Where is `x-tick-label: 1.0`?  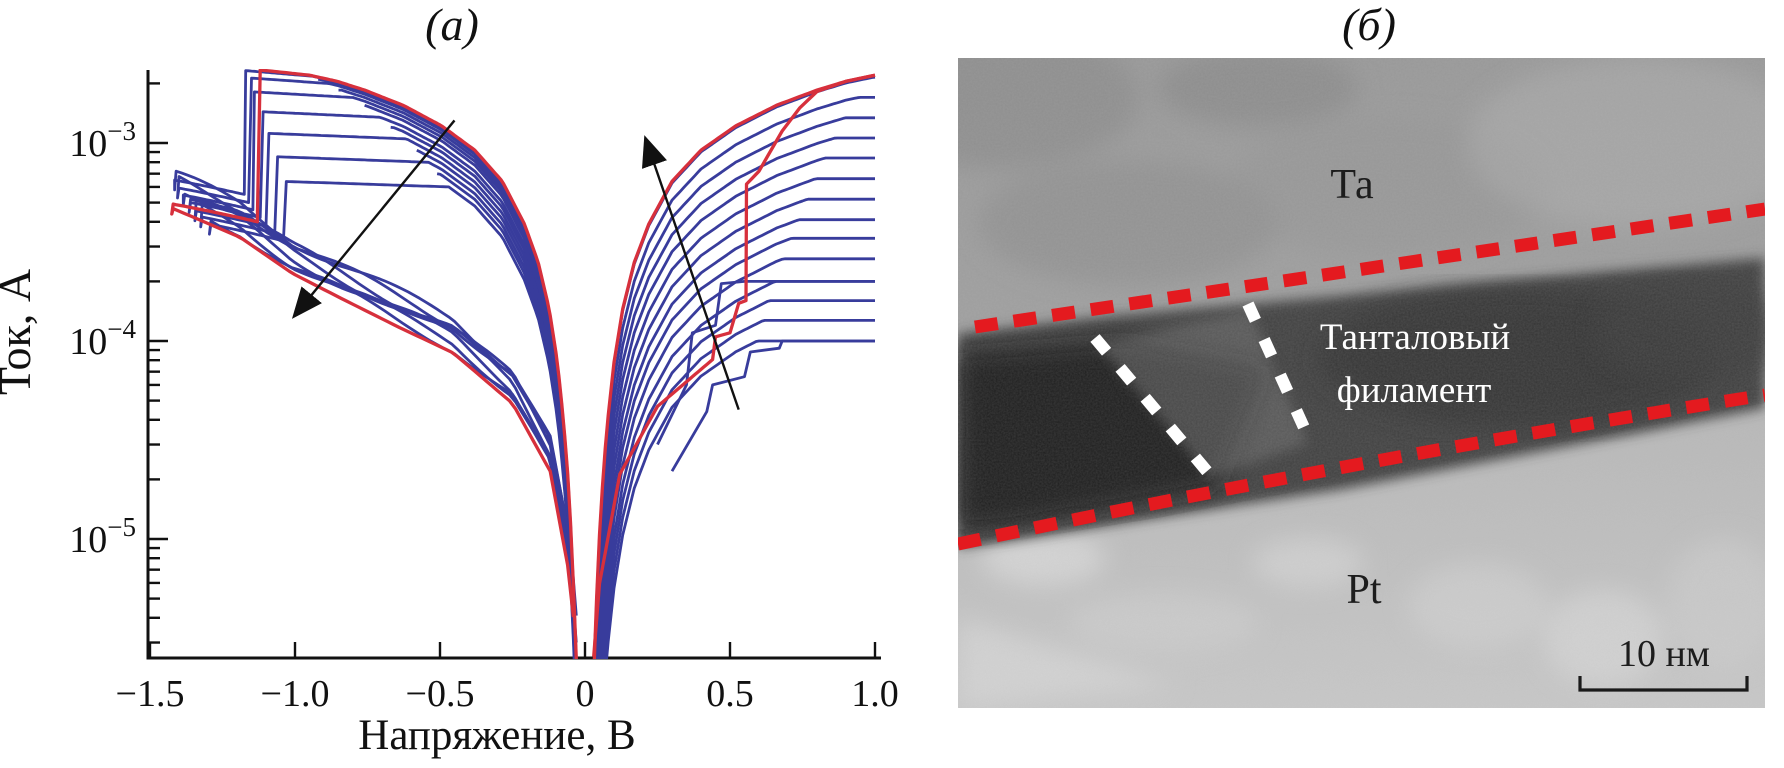
x-tick-label: 1.0 is located at coordinates (875, 694).